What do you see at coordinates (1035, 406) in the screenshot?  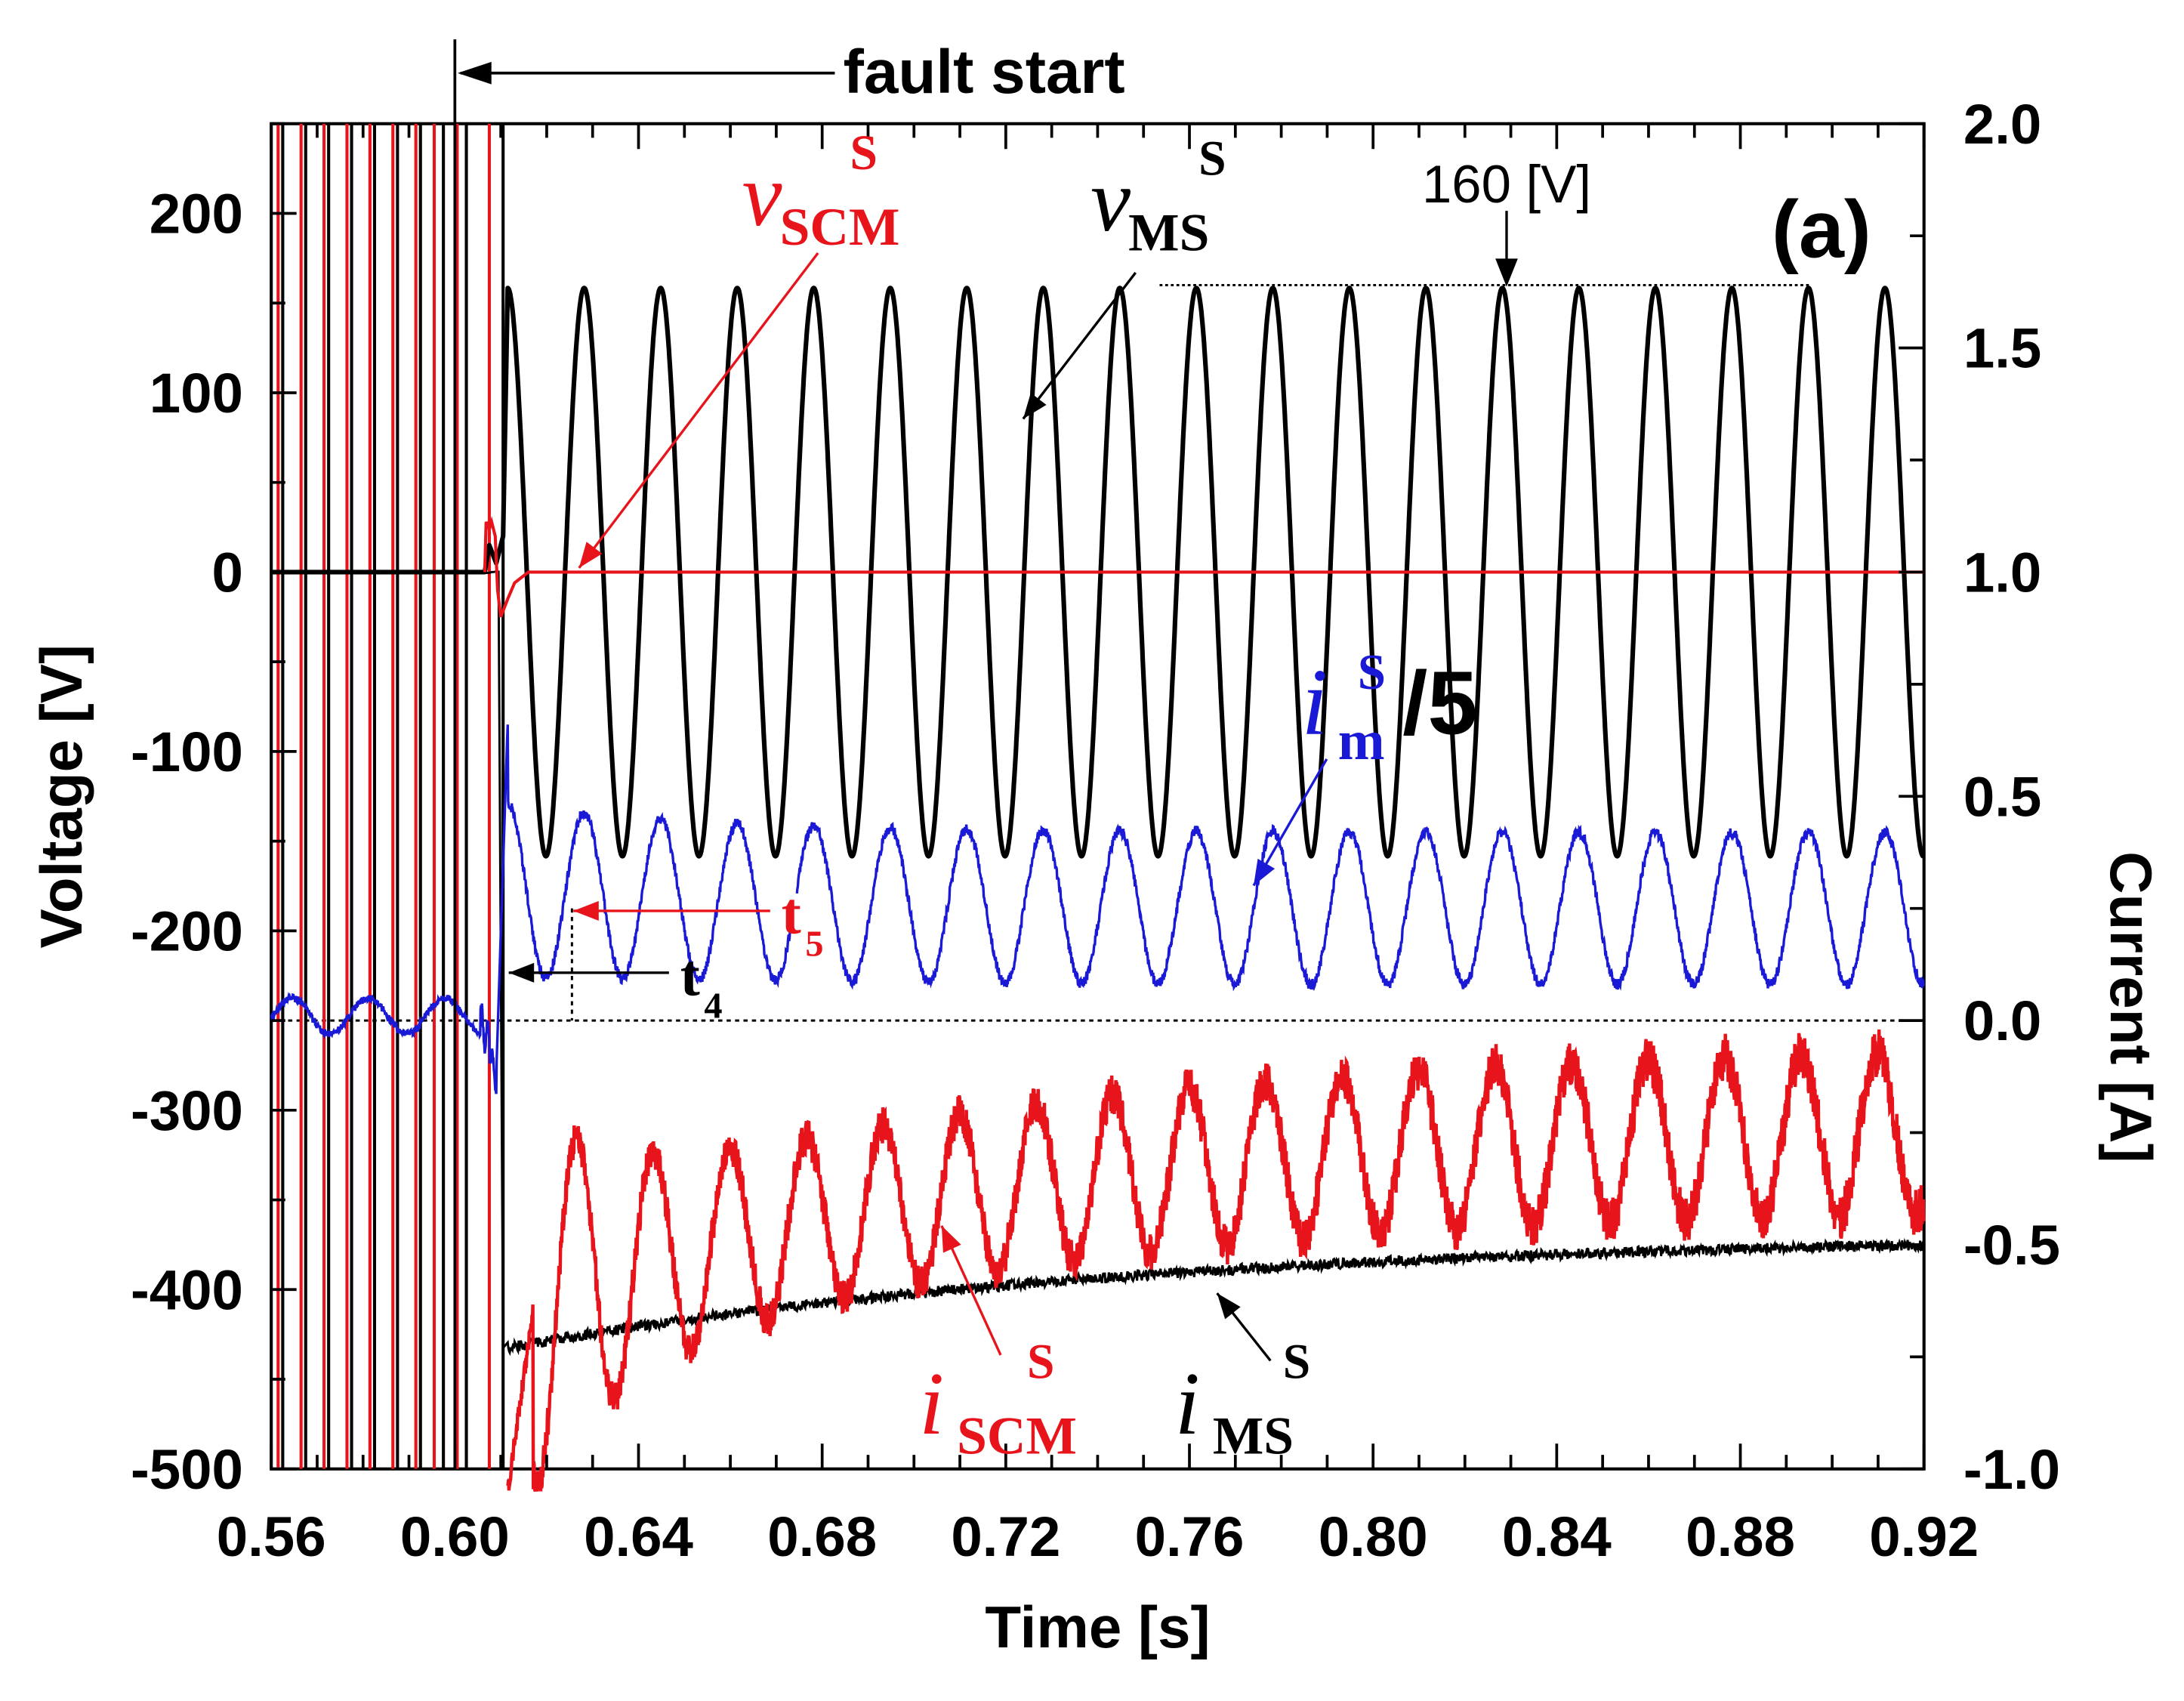 I see `arrow-v-ms-head` at bounding box center [1035, 406].